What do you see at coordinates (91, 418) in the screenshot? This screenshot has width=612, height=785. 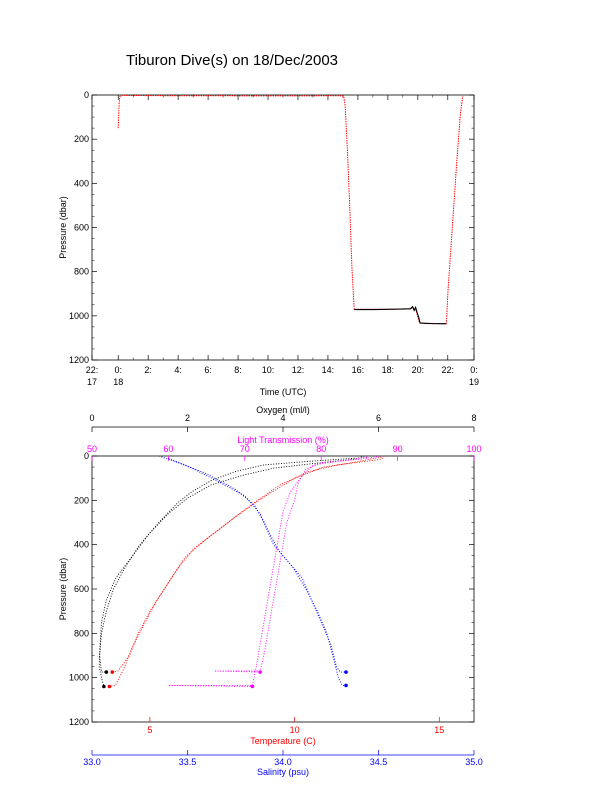 I see `x-tick-label: 0` at bounding box center [91, 418].